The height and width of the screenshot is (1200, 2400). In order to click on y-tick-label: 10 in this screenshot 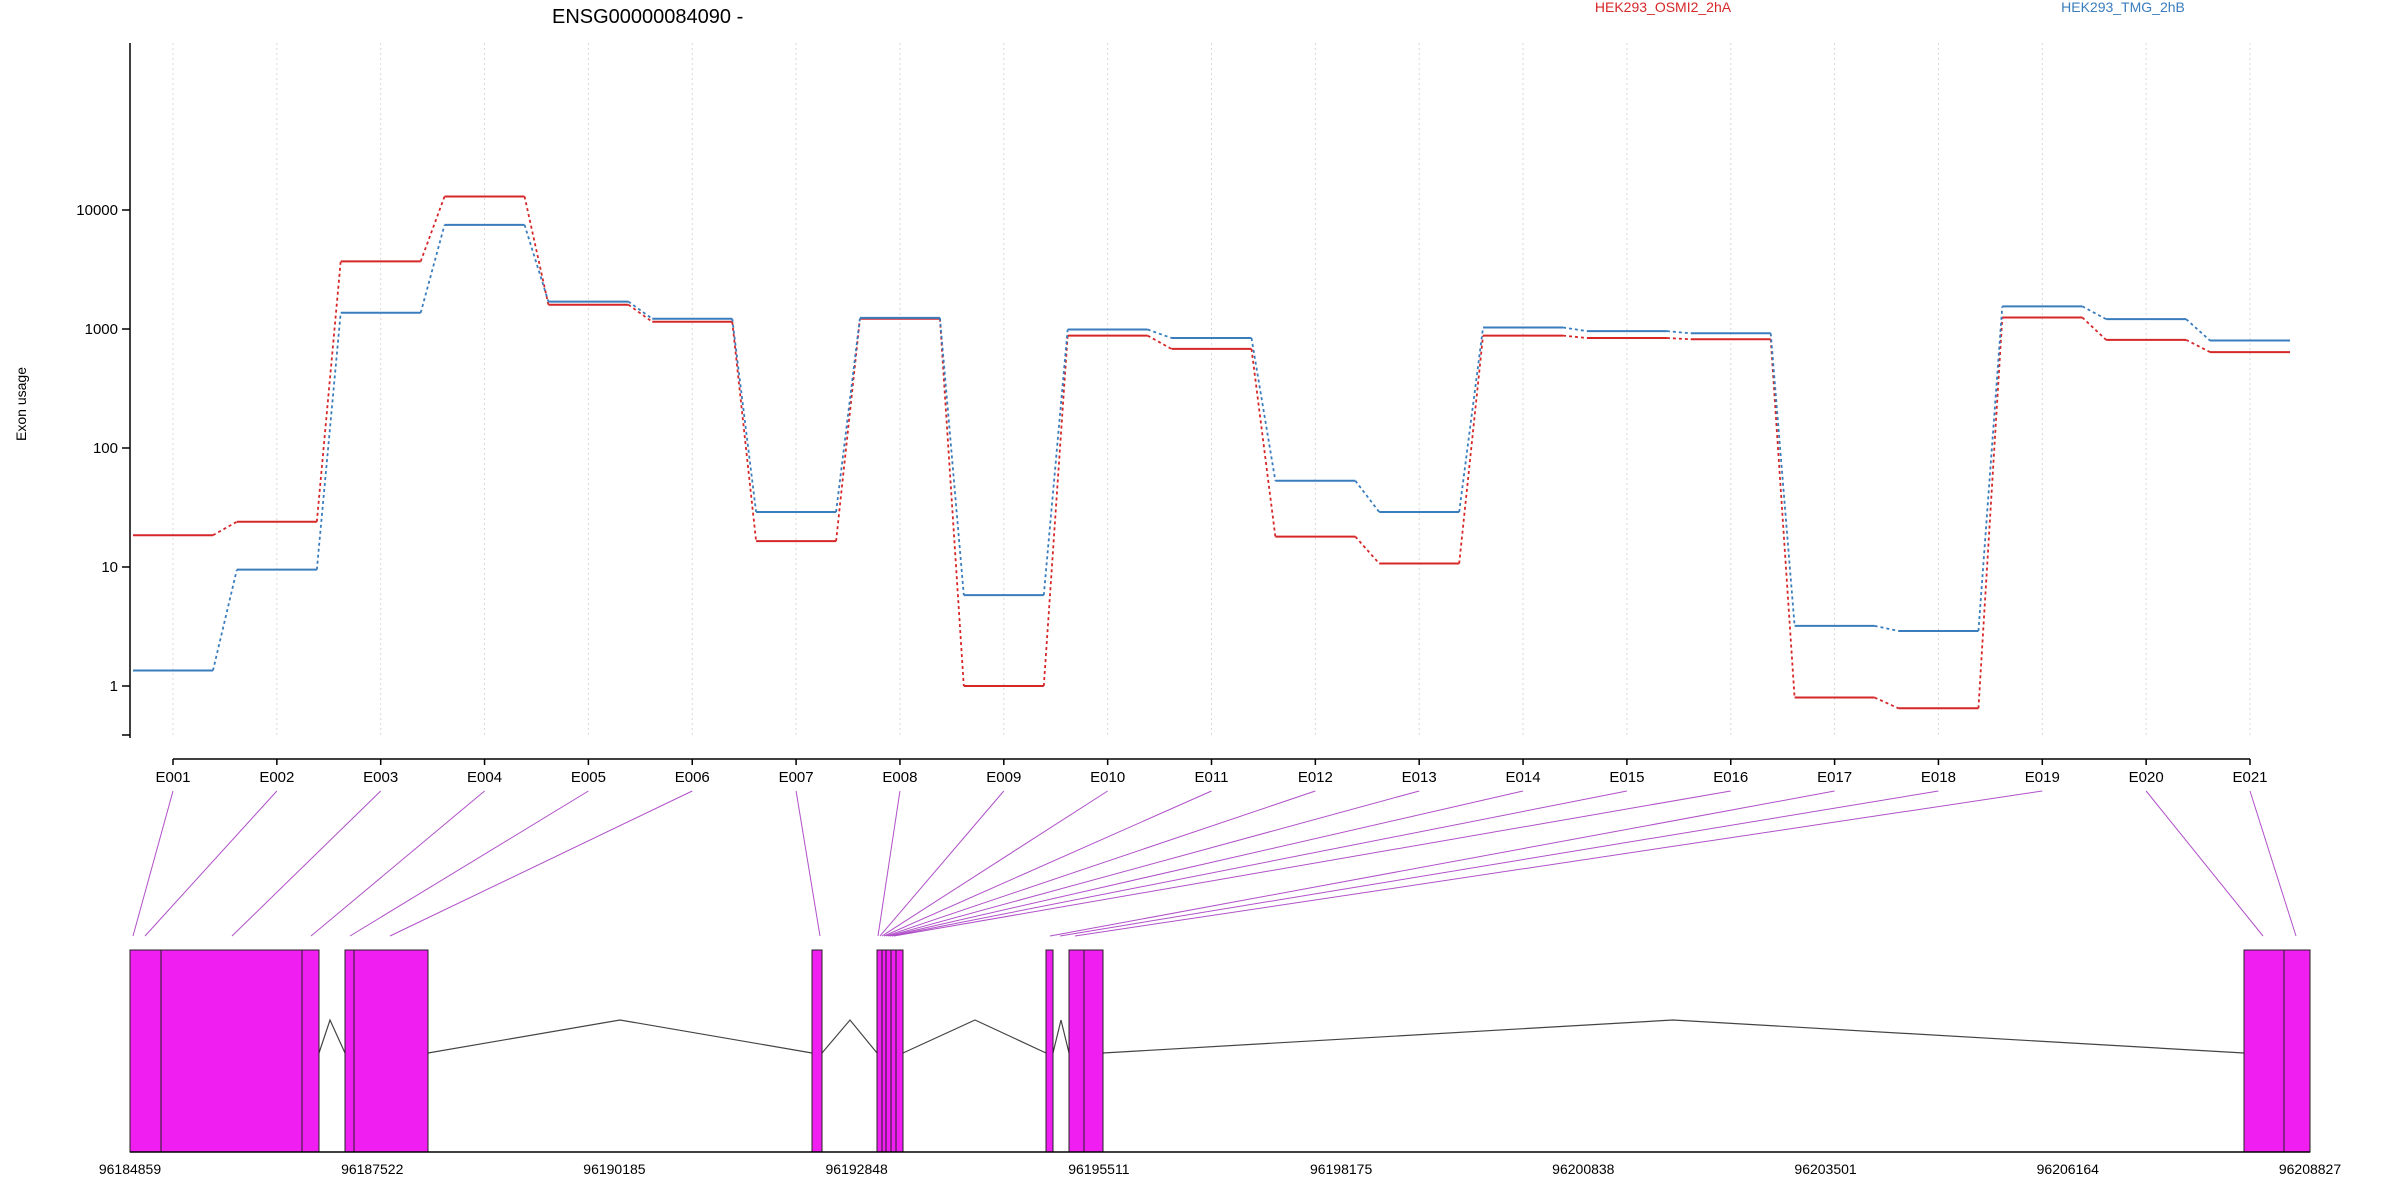, I will do `click(109, 567)`.